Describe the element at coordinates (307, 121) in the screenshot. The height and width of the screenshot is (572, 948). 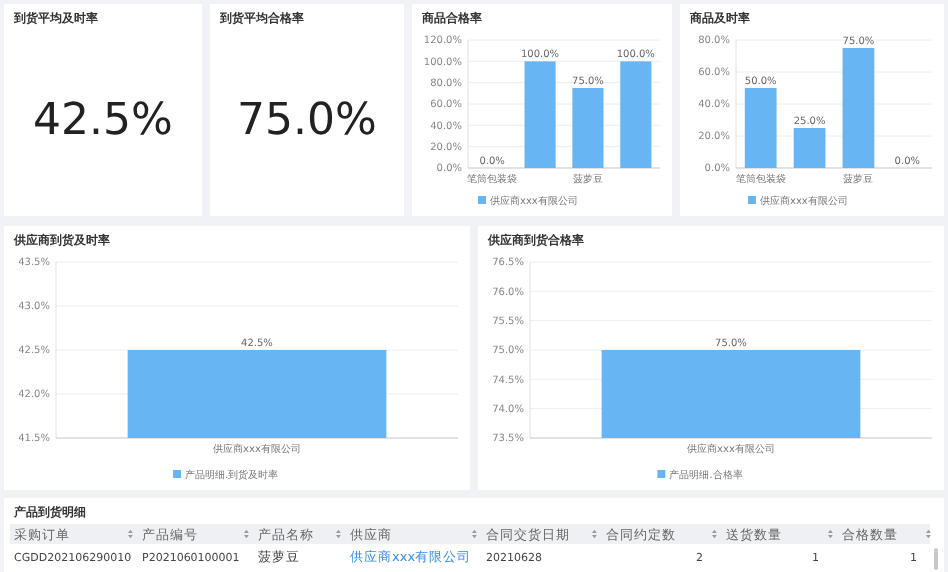
I see `text: 75.0%` at that location.